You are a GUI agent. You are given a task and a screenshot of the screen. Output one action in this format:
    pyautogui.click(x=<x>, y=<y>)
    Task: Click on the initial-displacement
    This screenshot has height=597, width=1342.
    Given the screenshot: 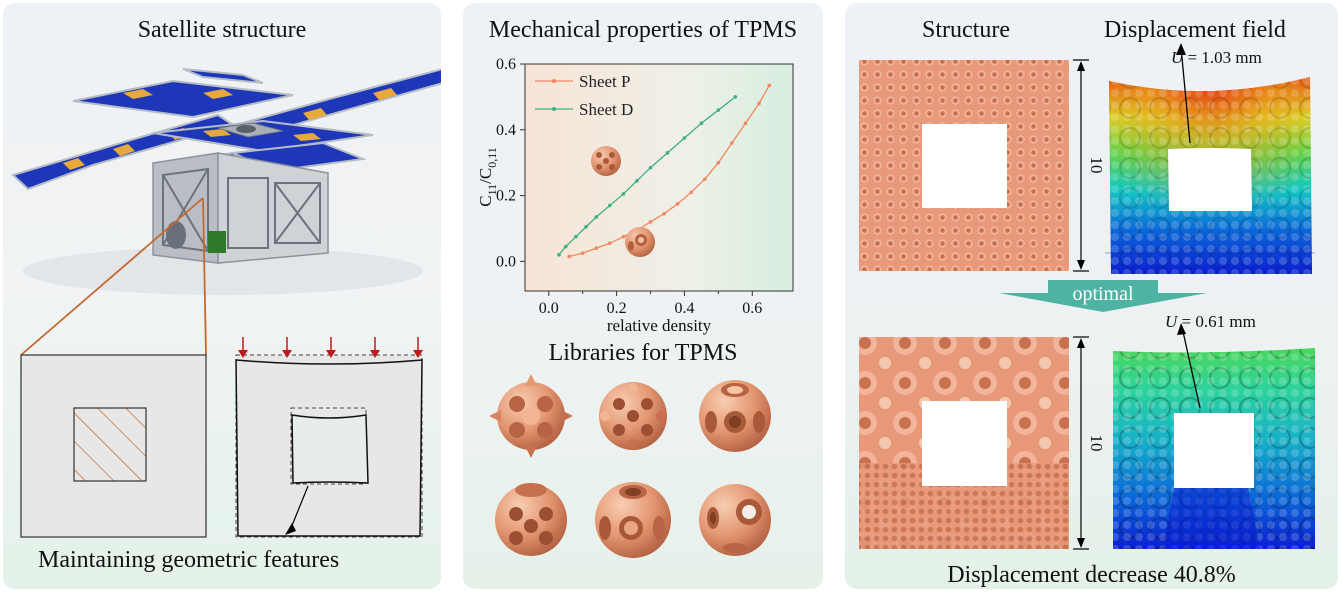 What is the action you would take?
    pyautogui.click(x=1210, y=158)
    